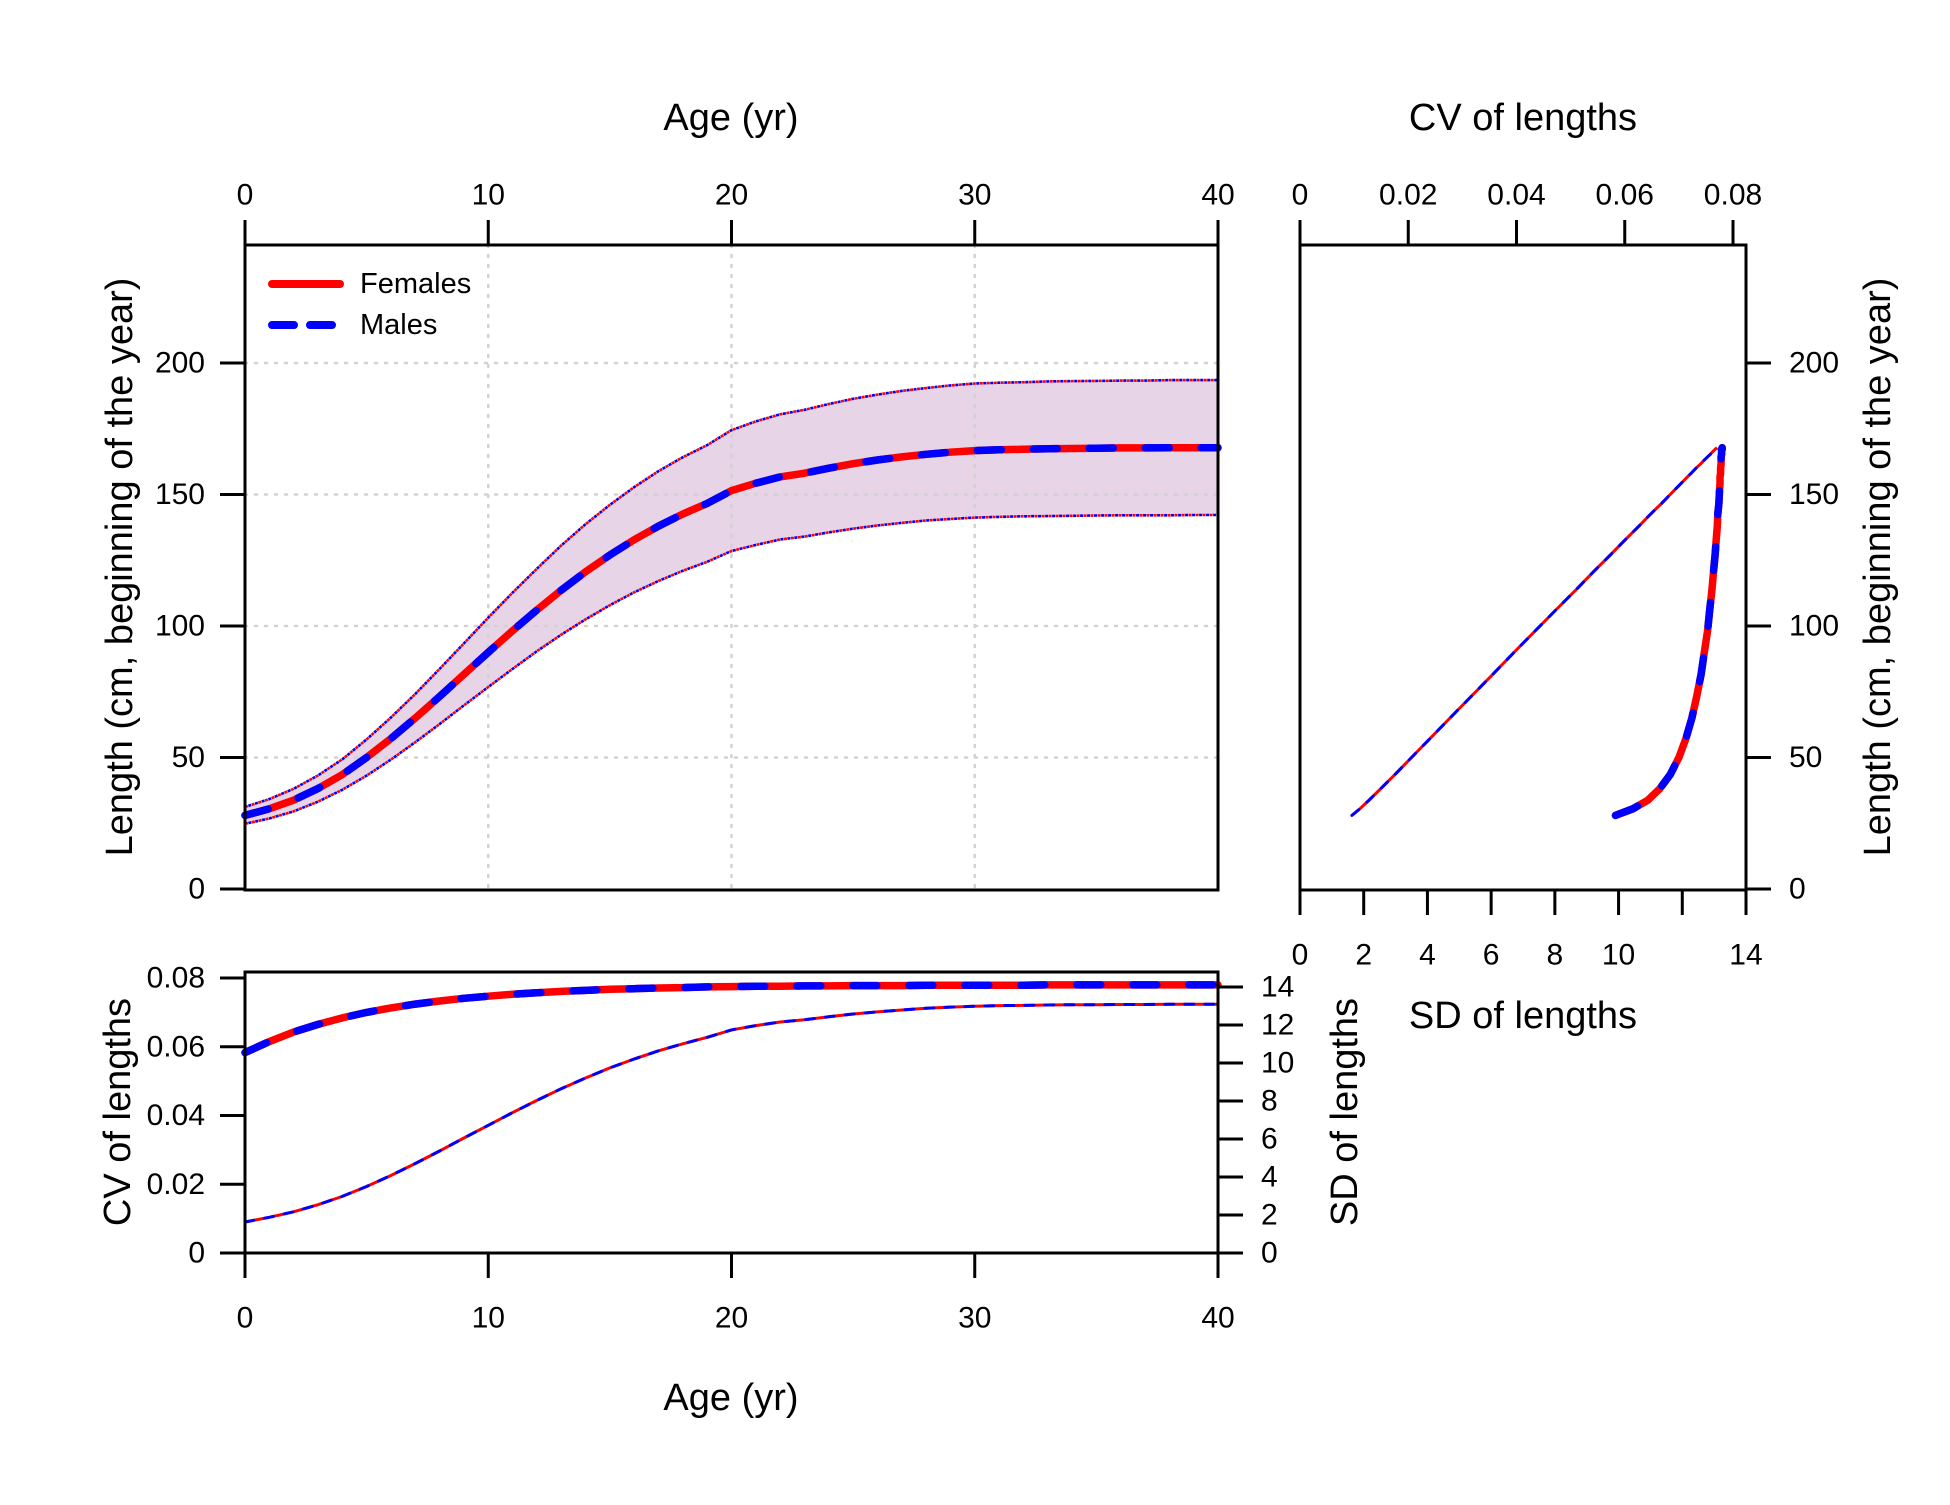 The width and height of the screenshot is (1950, 1505). I want to click on sd-vs-length-line-males, so click(1534, 631).